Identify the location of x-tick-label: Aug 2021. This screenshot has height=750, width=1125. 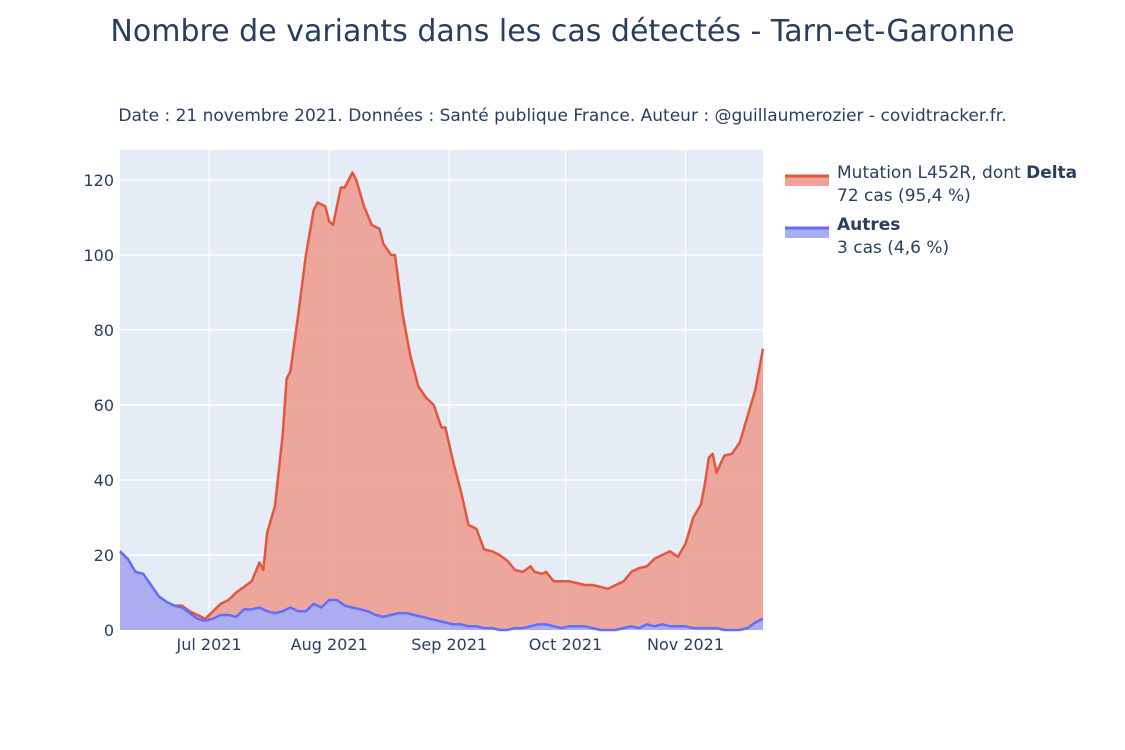
(329, 644).